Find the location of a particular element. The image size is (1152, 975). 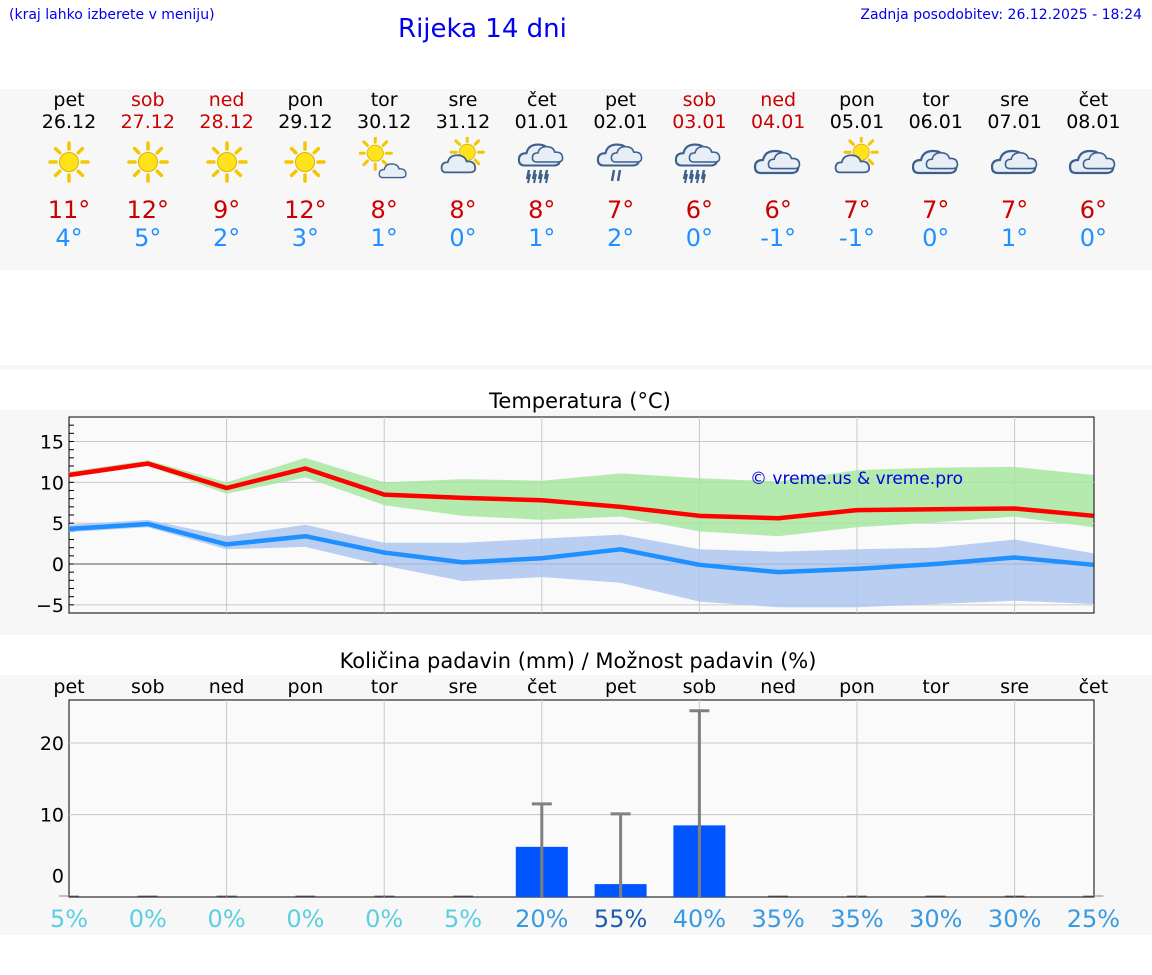

day-column: tor 30.12 8° 1° is located at coordinates (384, 170).